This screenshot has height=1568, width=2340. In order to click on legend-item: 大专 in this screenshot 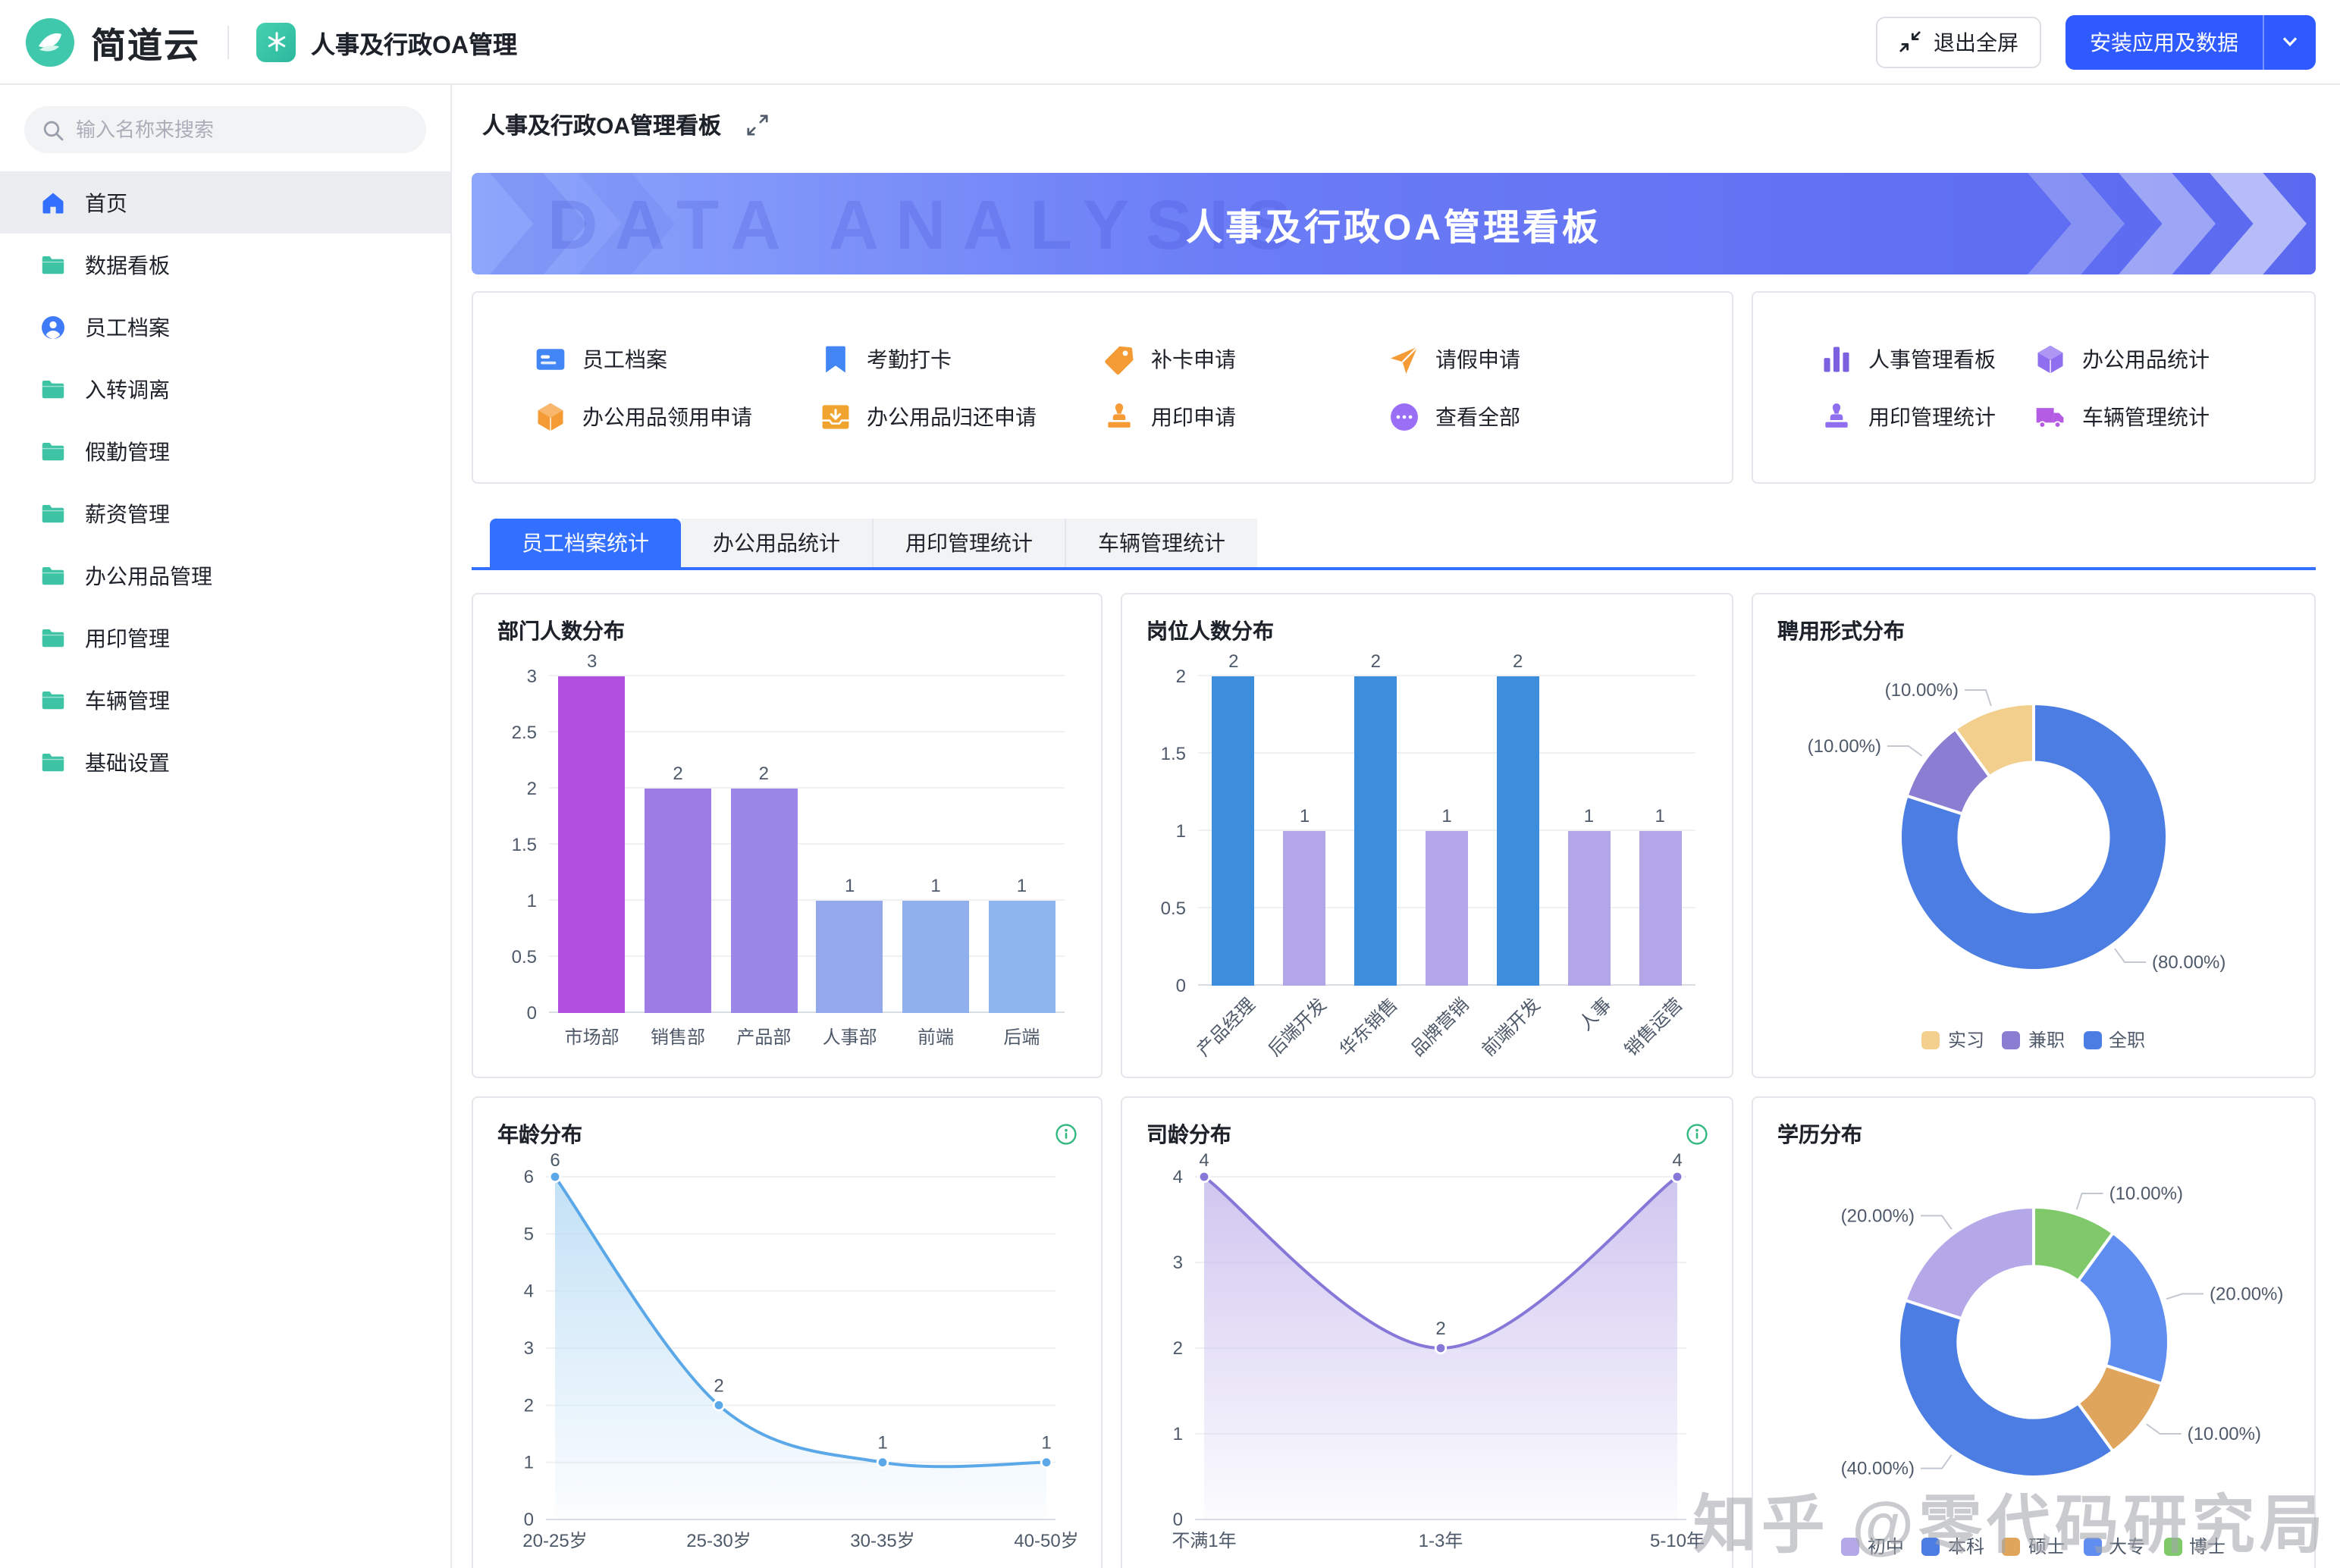, I will do `click(2114, 1546)`.